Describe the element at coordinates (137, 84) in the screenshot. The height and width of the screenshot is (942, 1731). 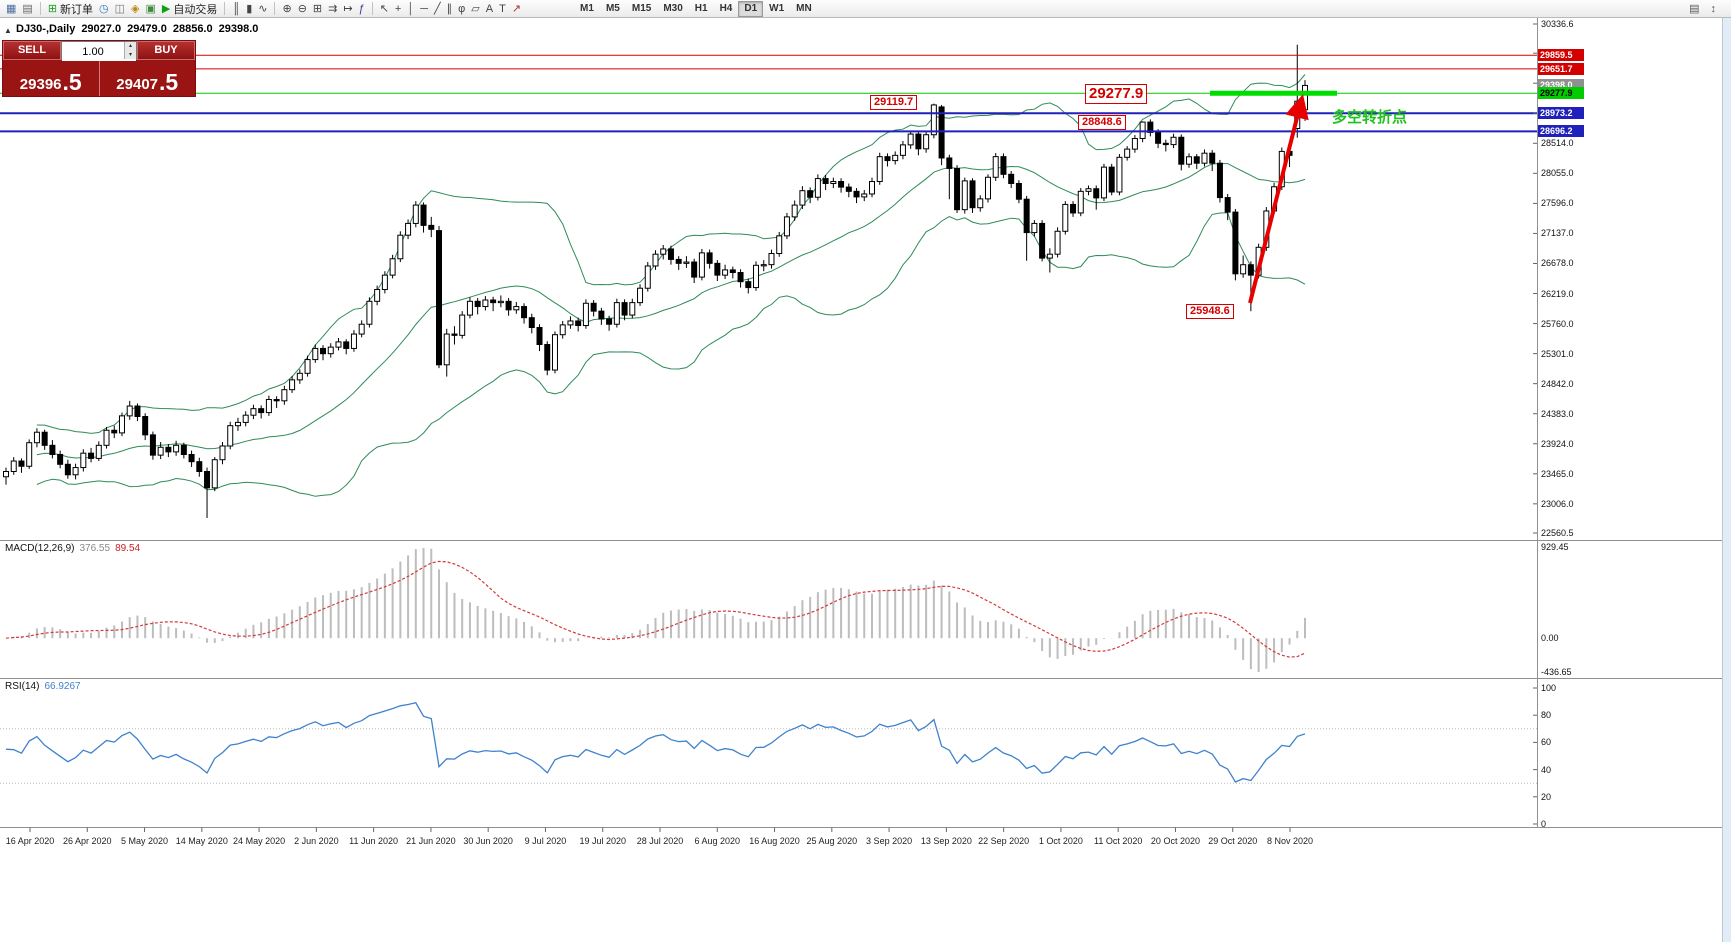
I see `buy-price-main: 29407` at that location.